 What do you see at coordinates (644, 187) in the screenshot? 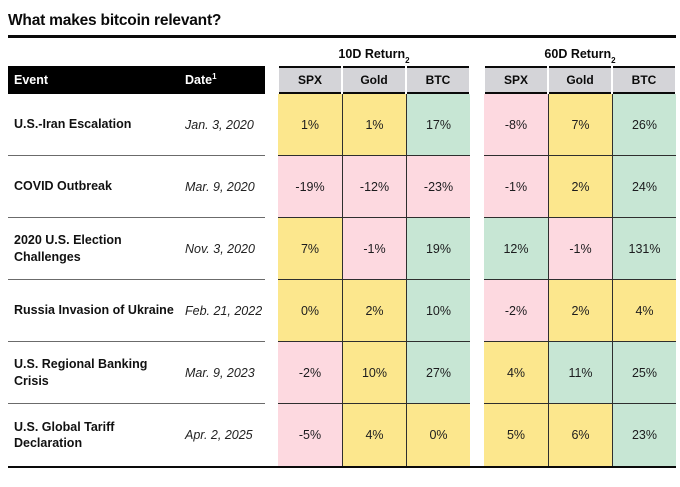
I see `return-cell: 24%` at bounding box center [644, 187].